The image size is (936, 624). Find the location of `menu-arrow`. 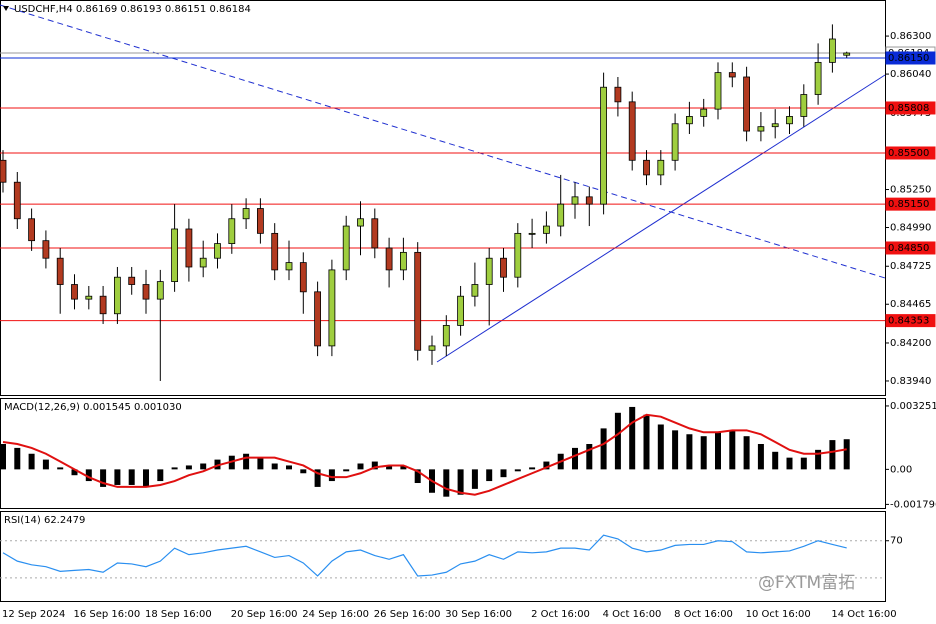

menu-arrow is located at coordinates (6, 8).